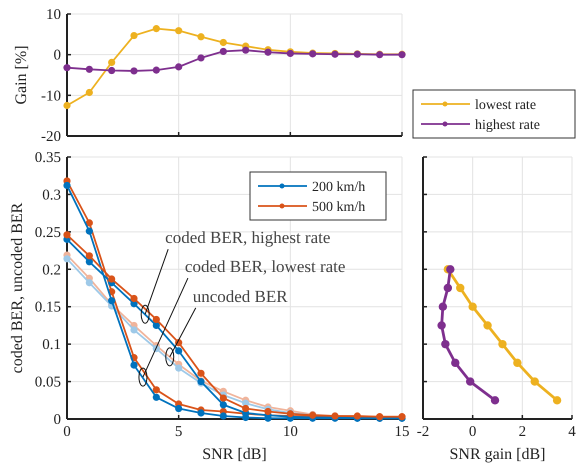  I want to click on legend-label: highest rate, so click(507, 125).